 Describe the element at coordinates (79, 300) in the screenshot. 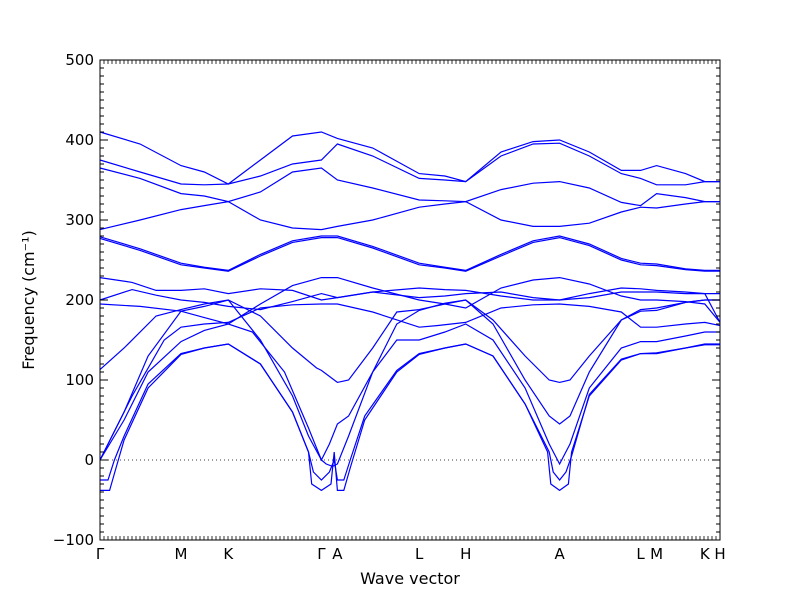

I see `y-tick-label: 200` at that location.